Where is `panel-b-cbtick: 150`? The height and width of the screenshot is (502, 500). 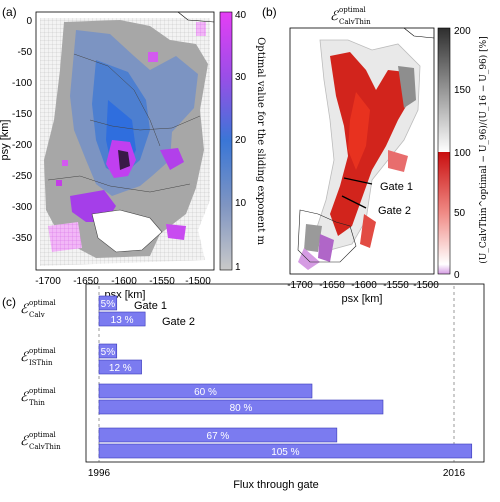 panel-b-cbtick: 150 is located at coordinates (462, 90).